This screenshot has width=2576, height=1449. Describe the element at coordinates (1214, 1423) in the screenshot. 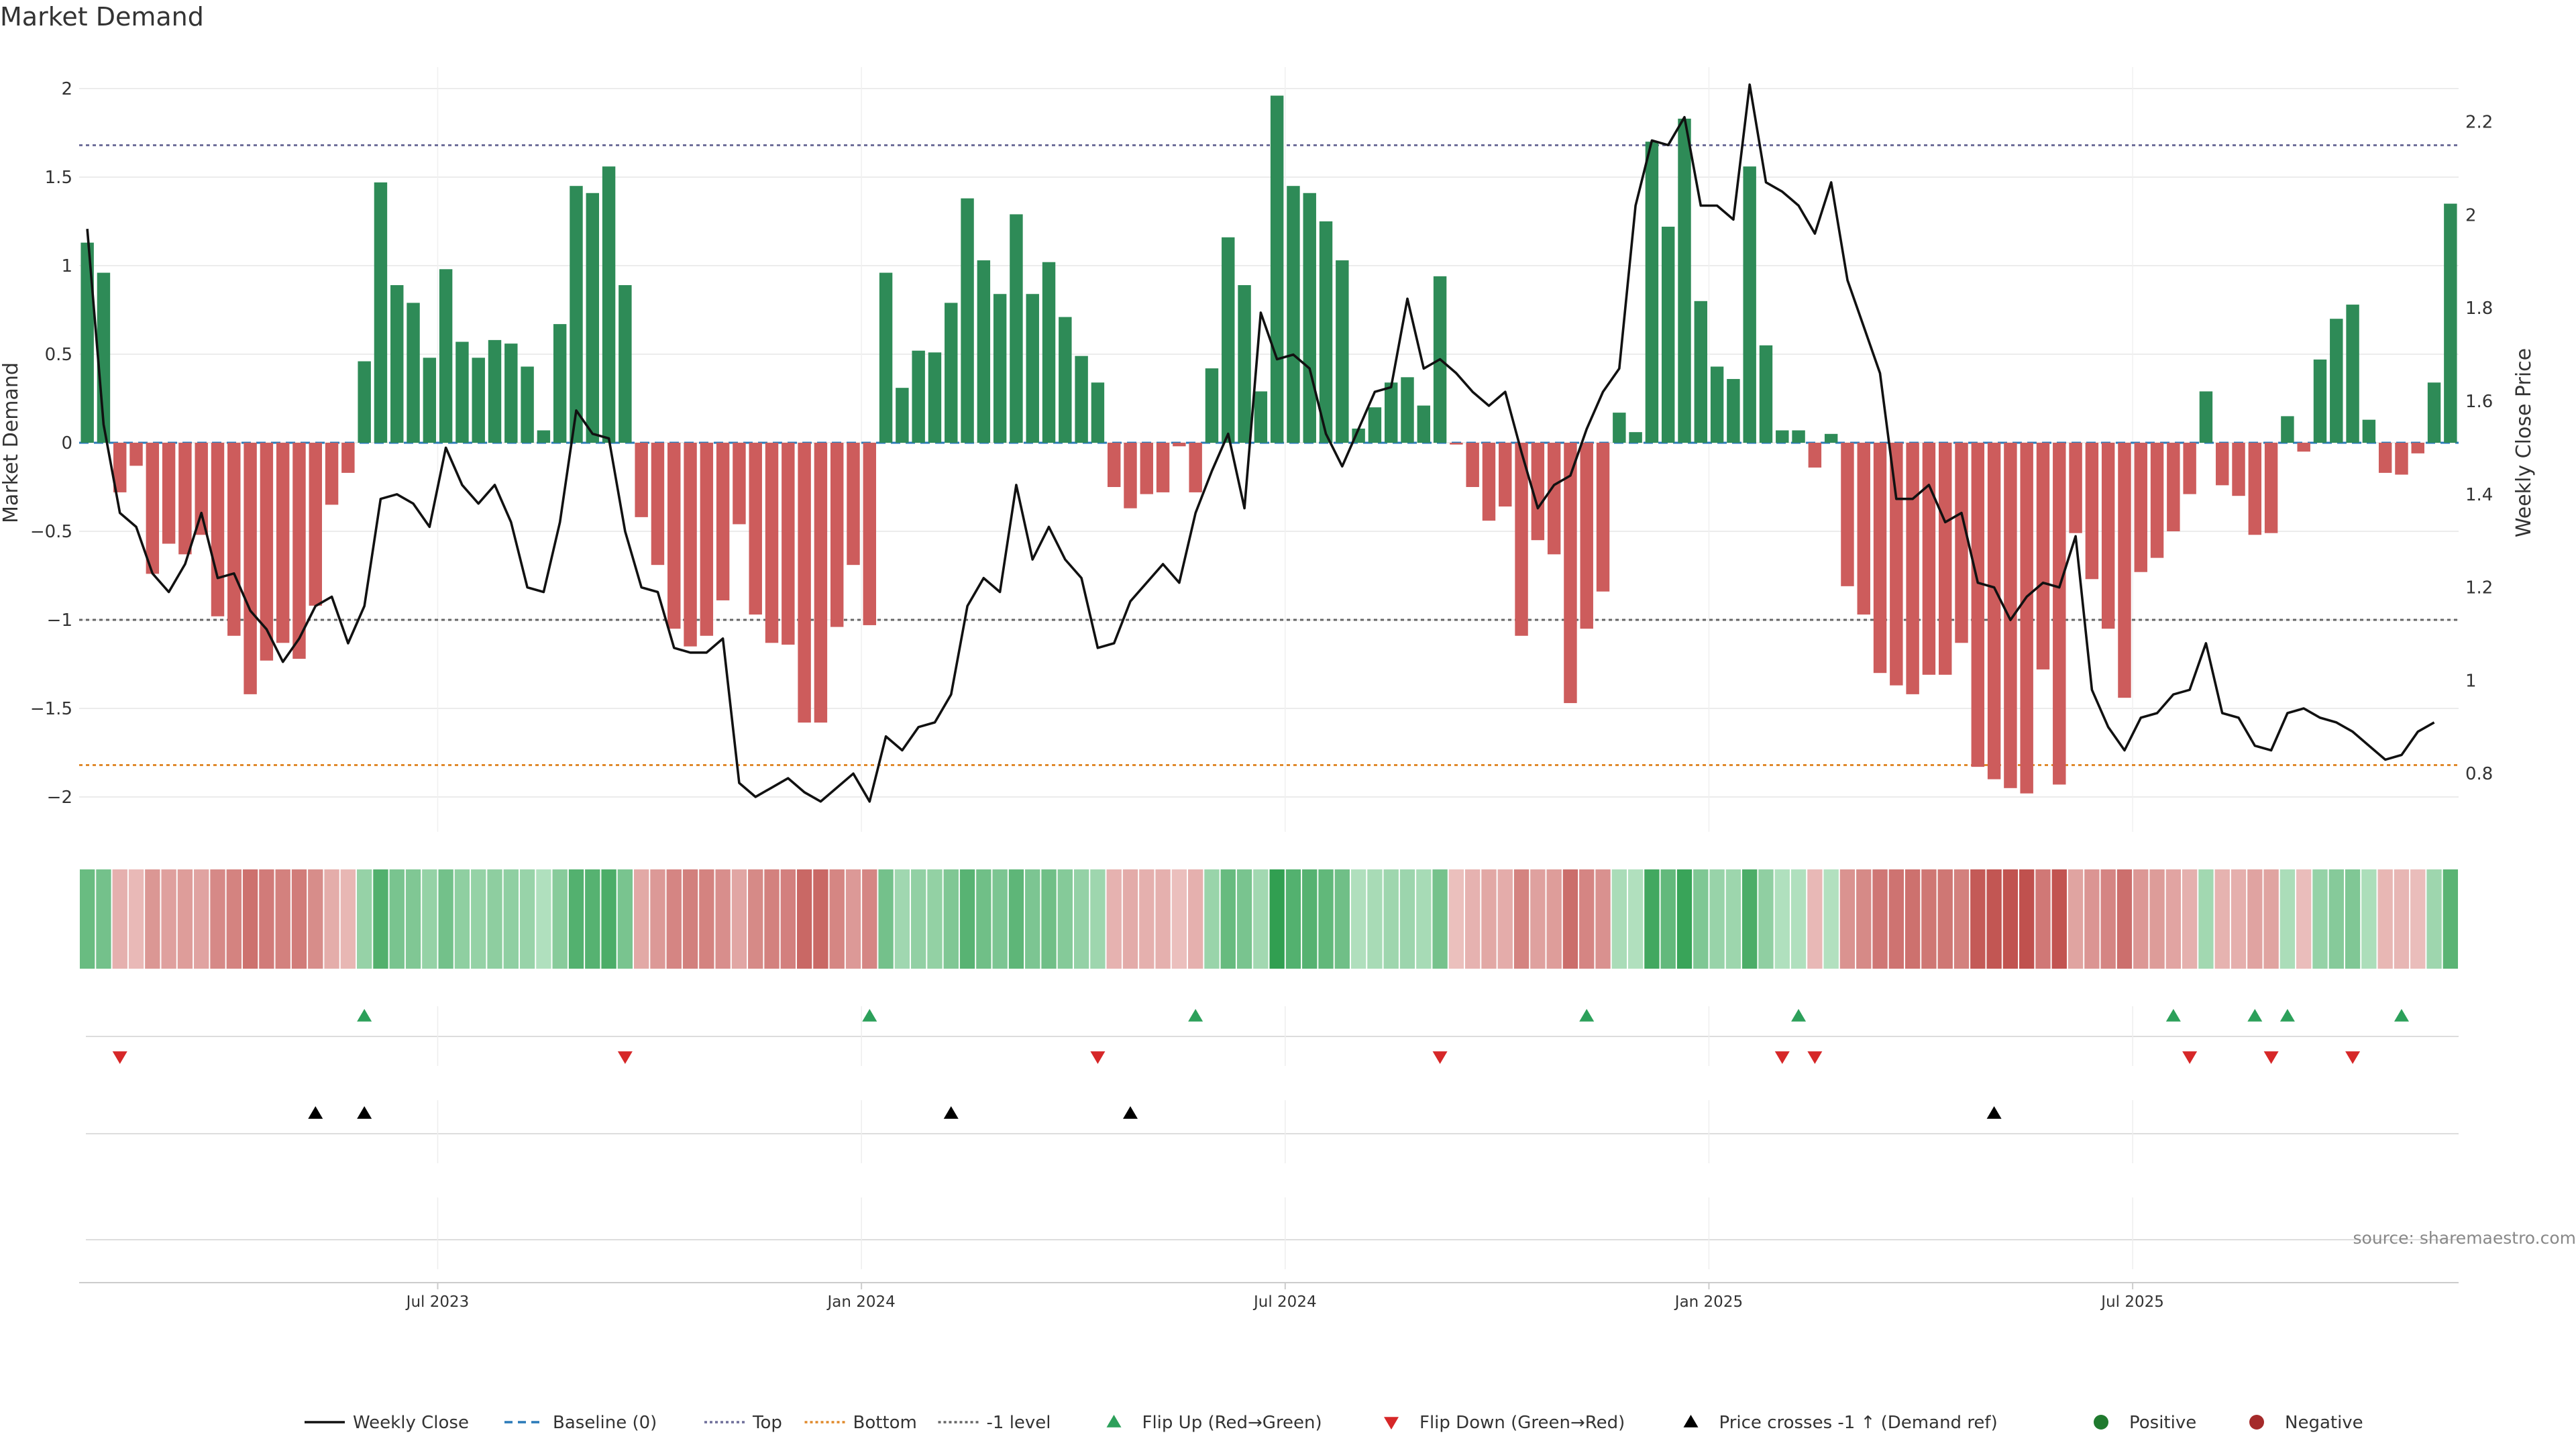

I see `legend-item: Flip Up (Red→Green)` at that location.